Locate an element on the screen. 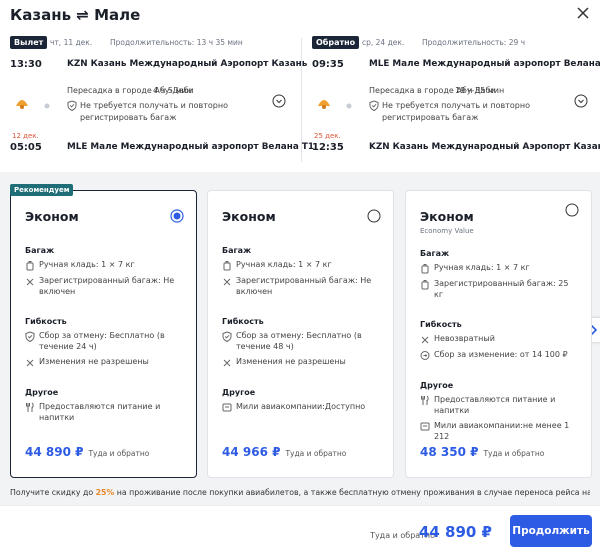 This screenshot has width=600, height=552. fare-feature: Сбор за изменение: от 14 100 ₽ is located at coordinates (498, 355).